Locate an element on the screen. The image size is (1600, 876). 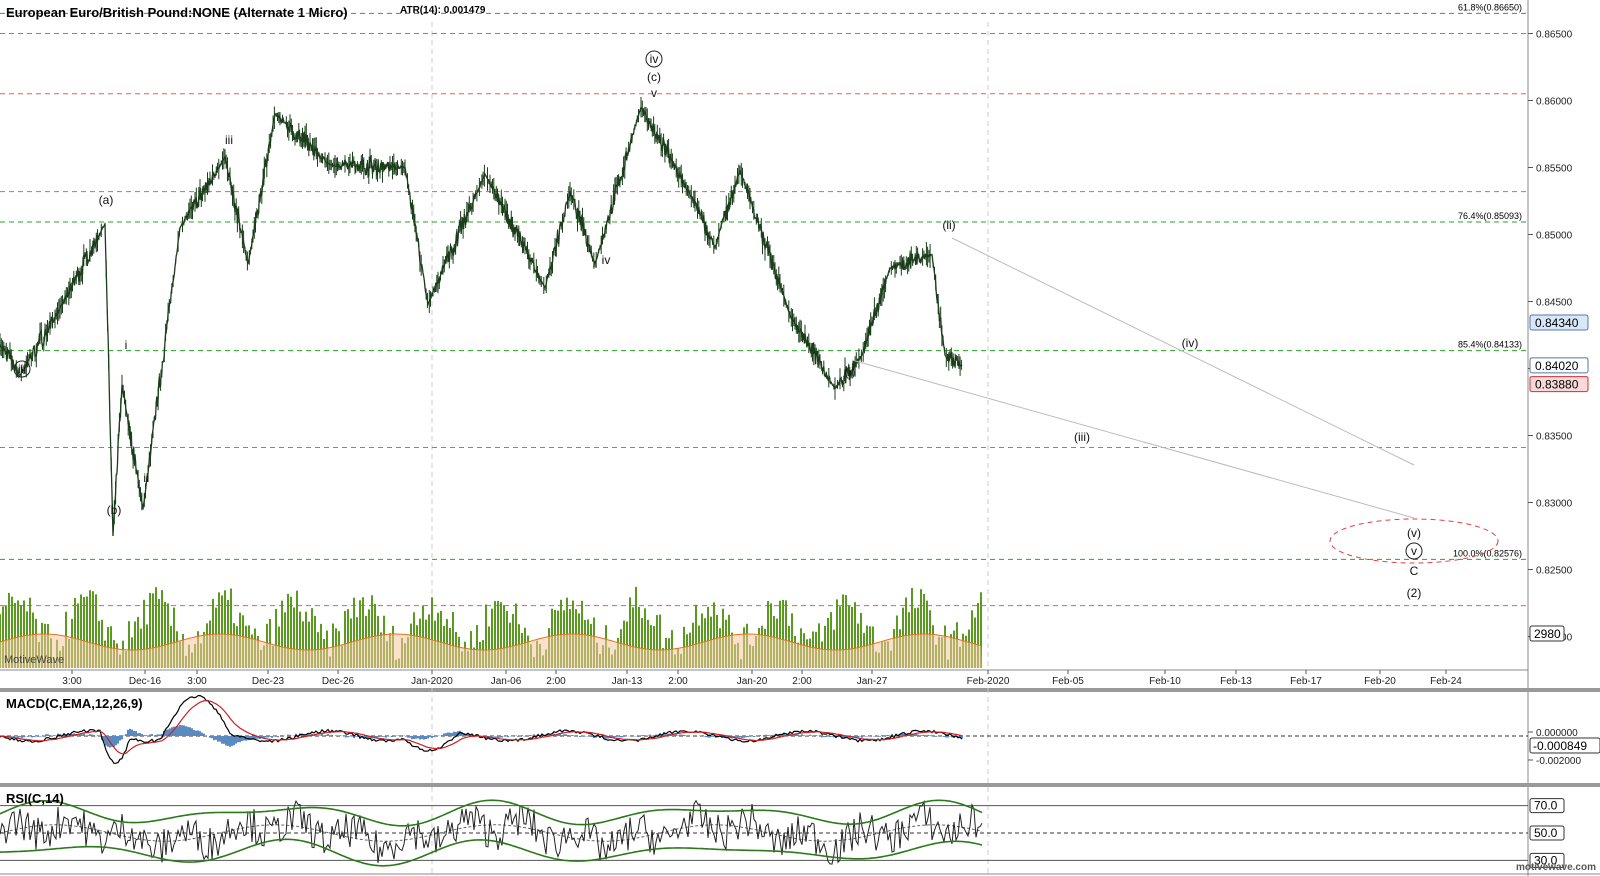
wave-label-paren-i: (i) is located at coordinates (850, 372).